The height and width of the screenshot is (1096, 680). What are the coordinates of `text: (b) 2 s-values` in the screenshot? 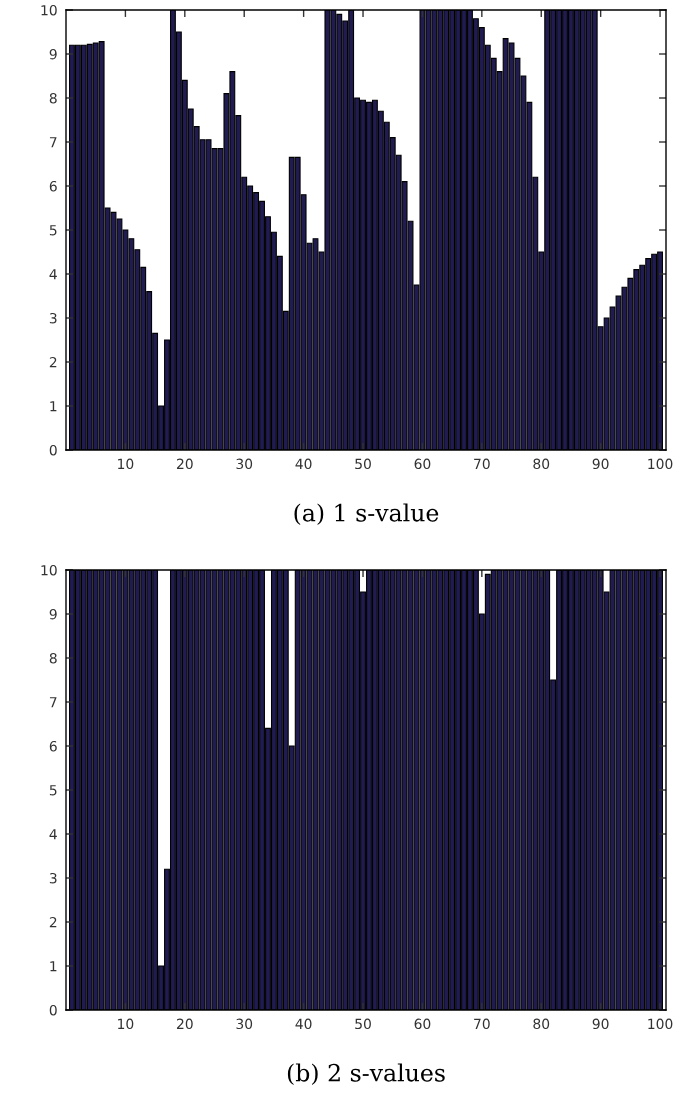 It's located at (366, 1074).